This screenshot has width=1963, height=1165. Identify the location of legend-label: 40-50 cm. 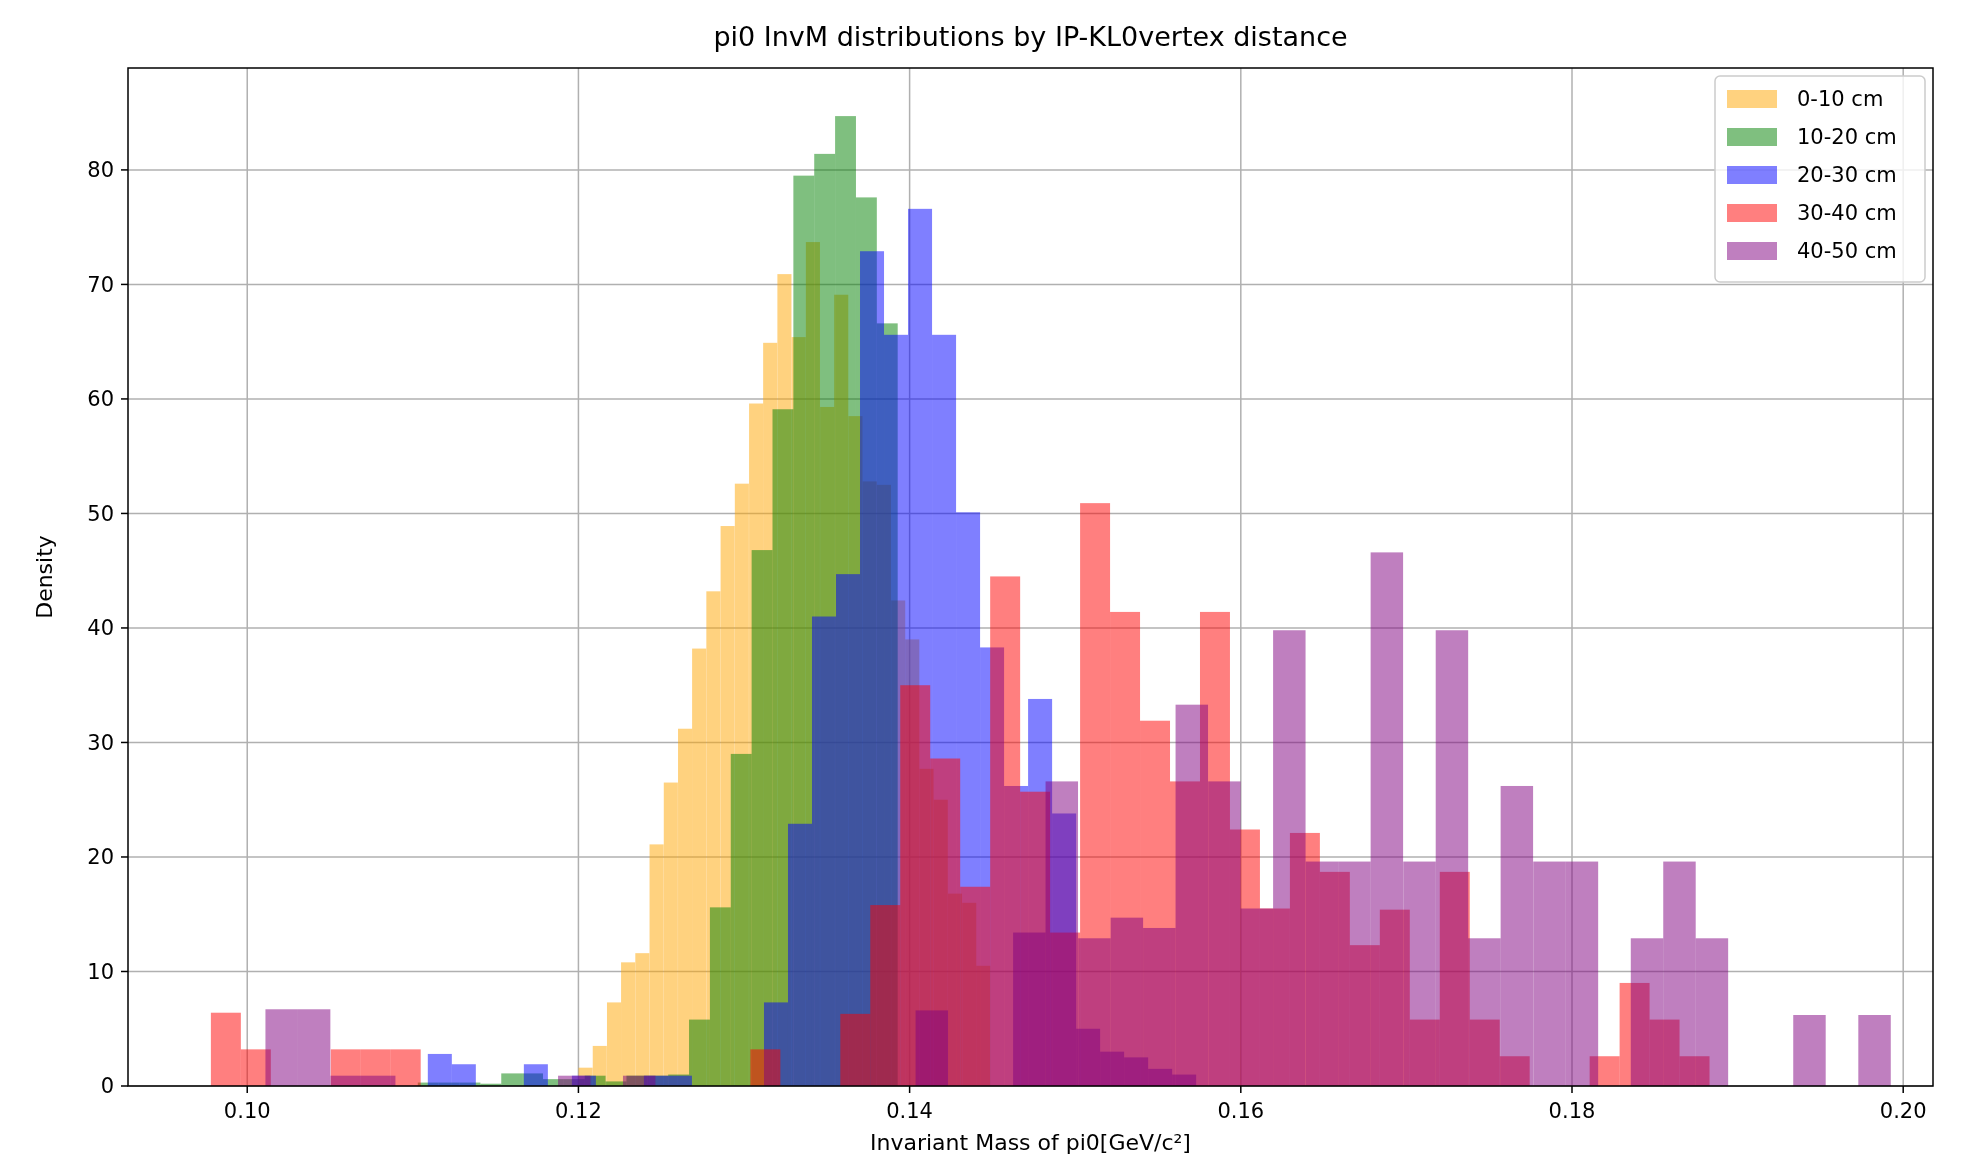
(1847, 251).